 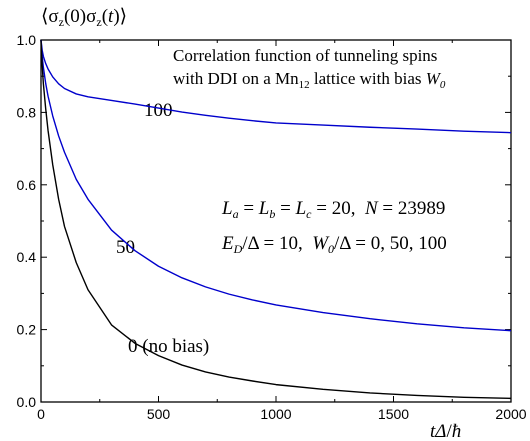 What do you see at coordinates (27, 112) in the screenshot?
I see `y-tick-label: 0.8` at bounding box center [27, 112].